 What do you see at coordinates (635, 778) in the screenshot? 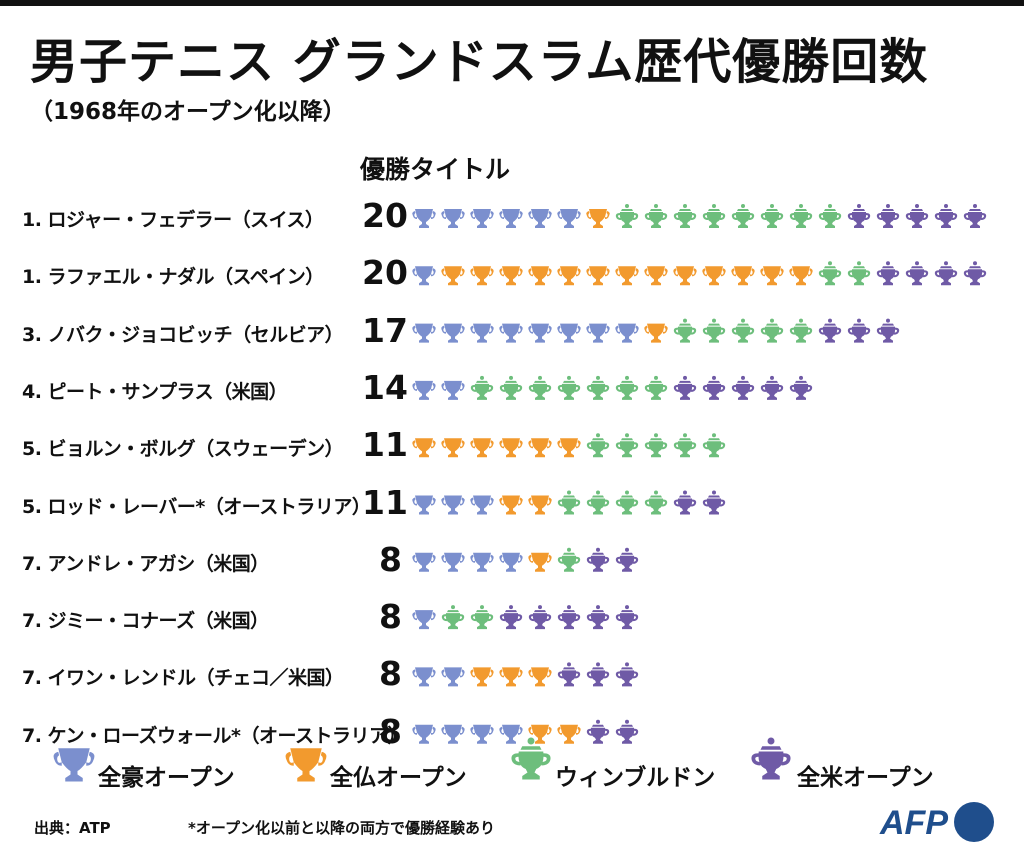
I see `legend-label: ウィンブルドン` at bounding box center [635, 778].